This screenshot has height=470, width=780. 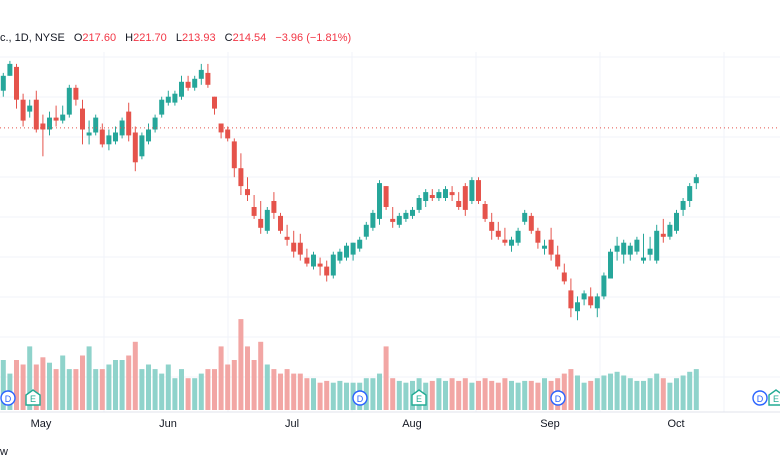 What do you see at coordinates (390, 420) in the screenshot?
I see `time-axis: May Jun Jul Aug Sep Oct` at bounding box center [390, 420].